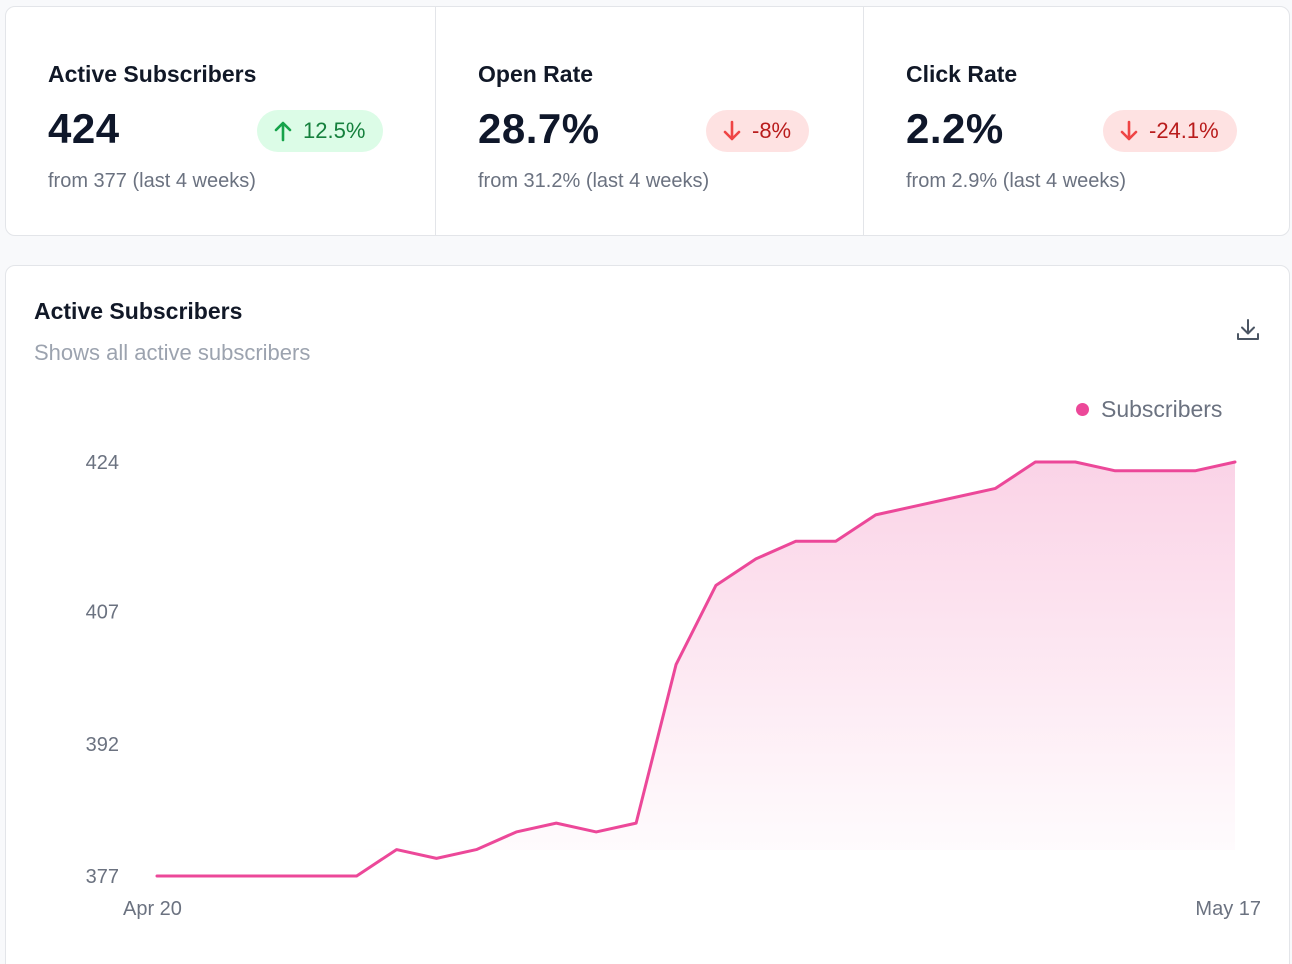 Image resolution: width=1292 pixels, height=964 pixels. I want to click on download-button, so click(1248, 330).